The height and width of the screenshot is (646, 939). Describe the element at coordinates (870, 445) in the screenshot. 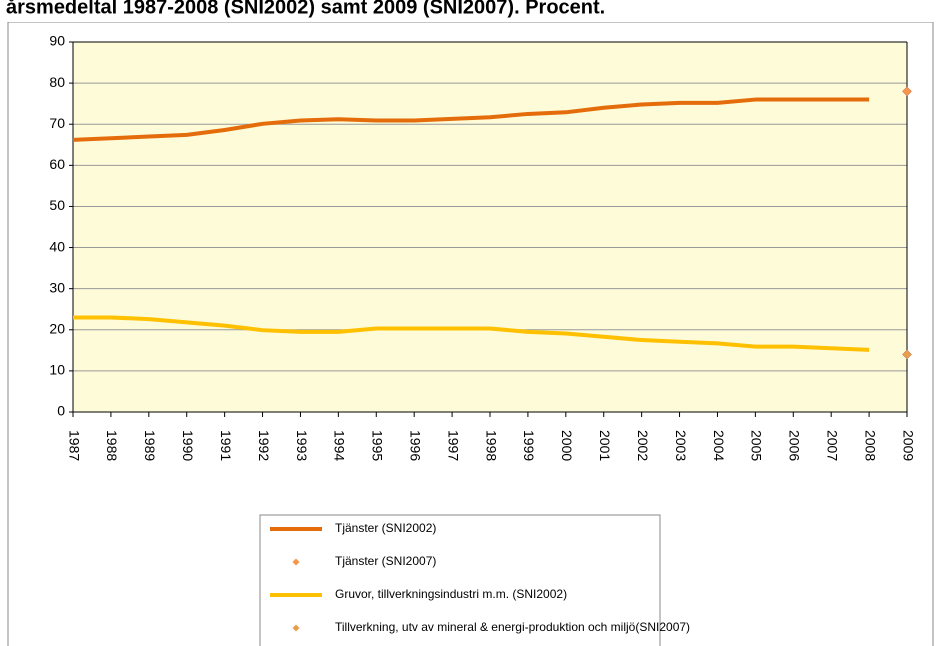

I see `x-tick-label: 2008` at that location.